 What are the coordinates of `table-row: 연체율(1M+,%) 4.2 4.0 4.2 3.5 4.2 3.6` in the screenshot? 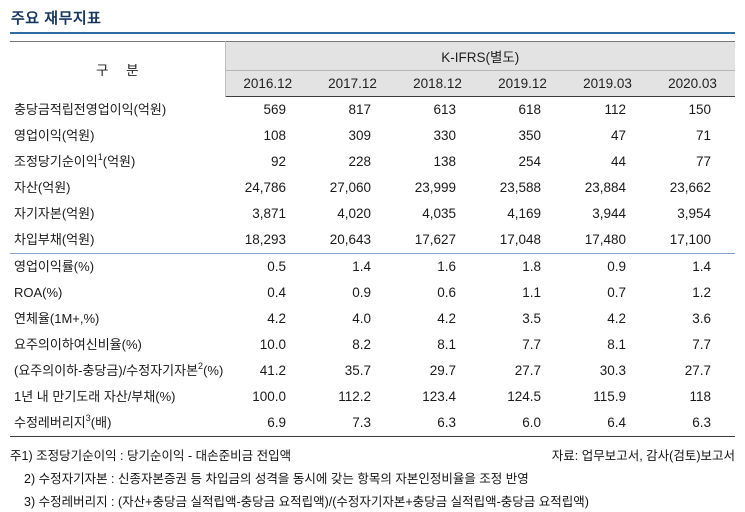 It's located at (373, 319).